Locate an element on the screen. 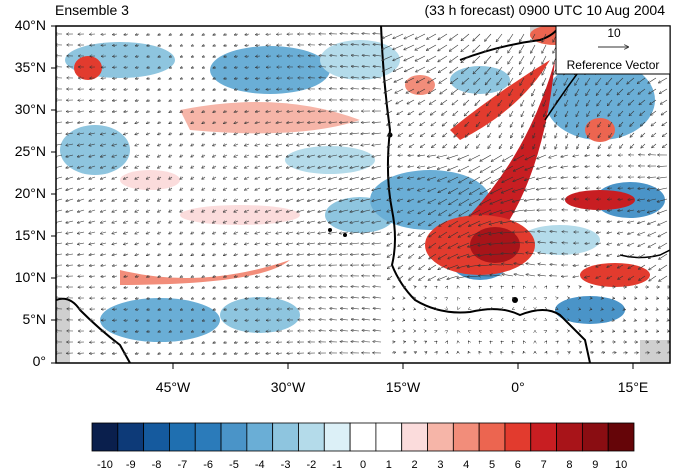 The width and height of the screenshot is (673, 471). colorbar-label: -6 is located at coordinates (208, 465).